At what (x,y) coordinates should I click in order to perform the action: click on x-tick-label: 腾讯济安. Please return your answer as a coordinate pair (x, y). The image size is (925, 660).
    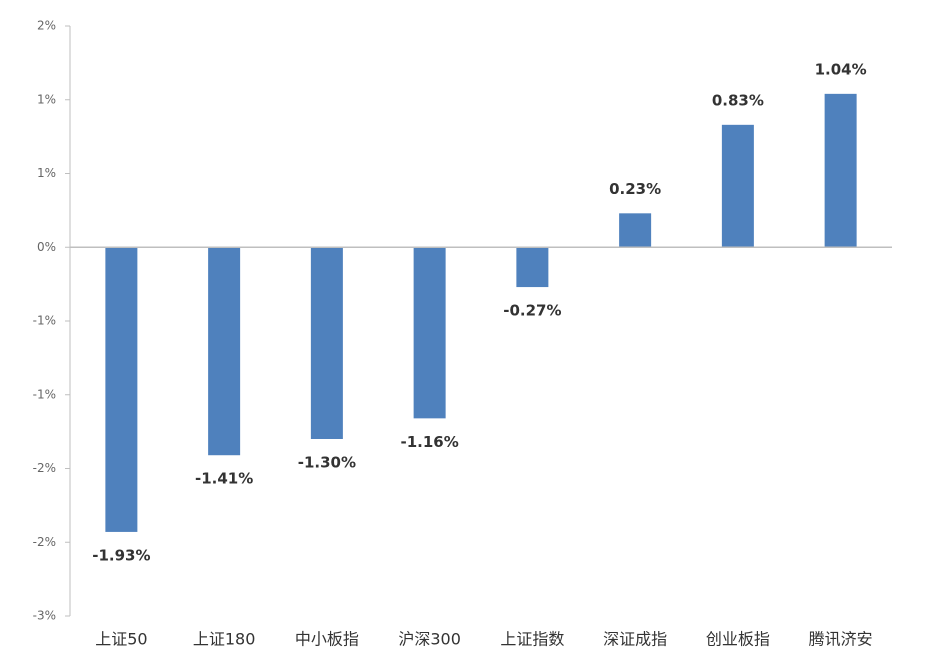
    Looking at the image, I should click on (841, 639).